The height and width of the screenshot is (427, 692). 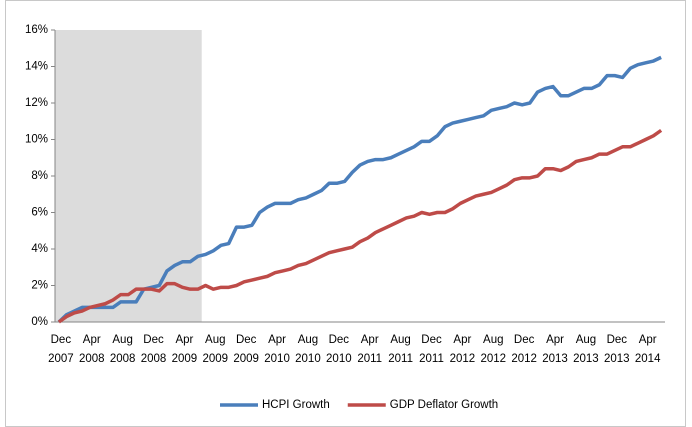 I want to click on legend-label: GDP Deflator Growth, so click(x=444, y=405).